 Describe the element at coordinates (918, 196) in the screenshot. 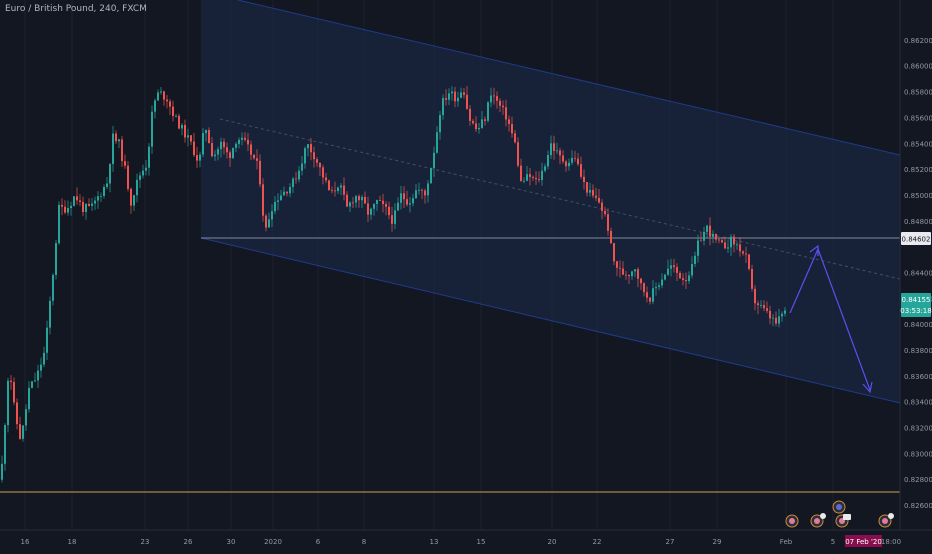

I see `price-tick-label: 0.85000` at that location.